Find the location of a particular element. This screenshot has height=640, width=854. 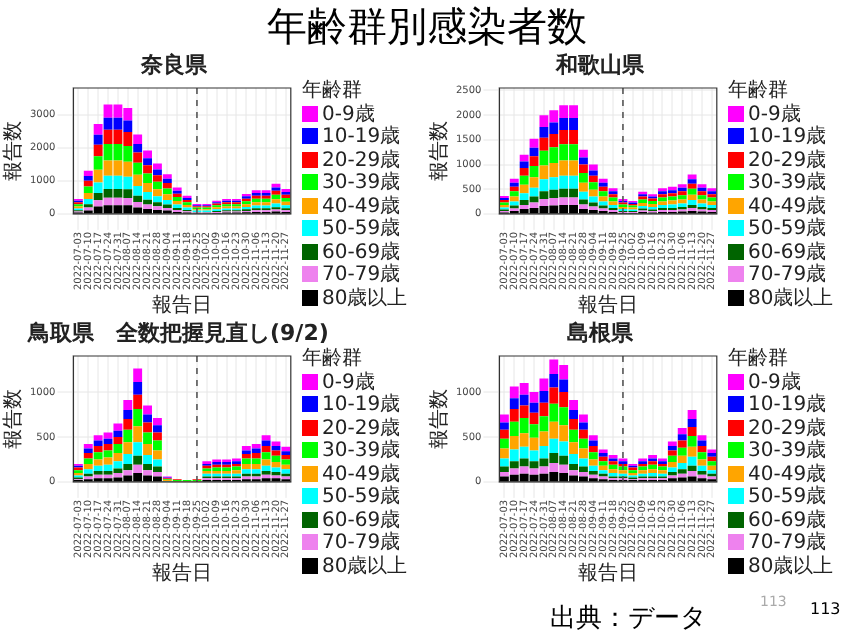

chart-title: 鳥取県 全数把握見直し(9/2) is located at coordinates (178, 333).